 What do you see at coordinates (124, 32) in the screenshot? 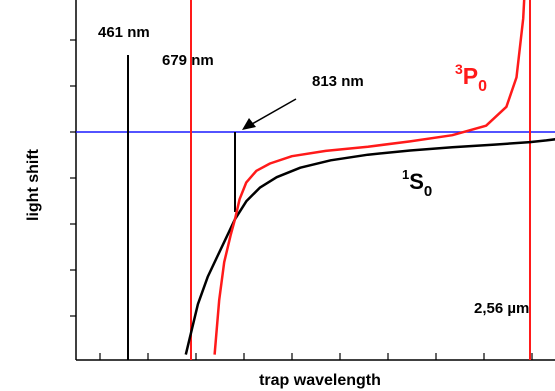
I see `label-461nm: 461 nm` at bounding box center [124, 32].